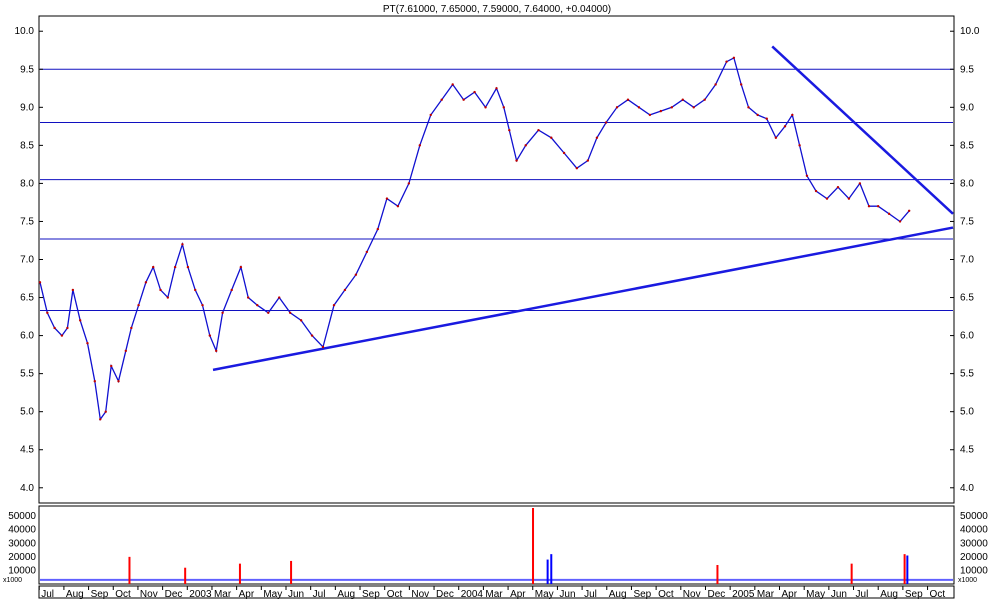 This screenshot has width=994, height=599. Describe the element at coordinates (970, 31) in the screenshot. I see `price-tick-label-right: 10.0` at that location.